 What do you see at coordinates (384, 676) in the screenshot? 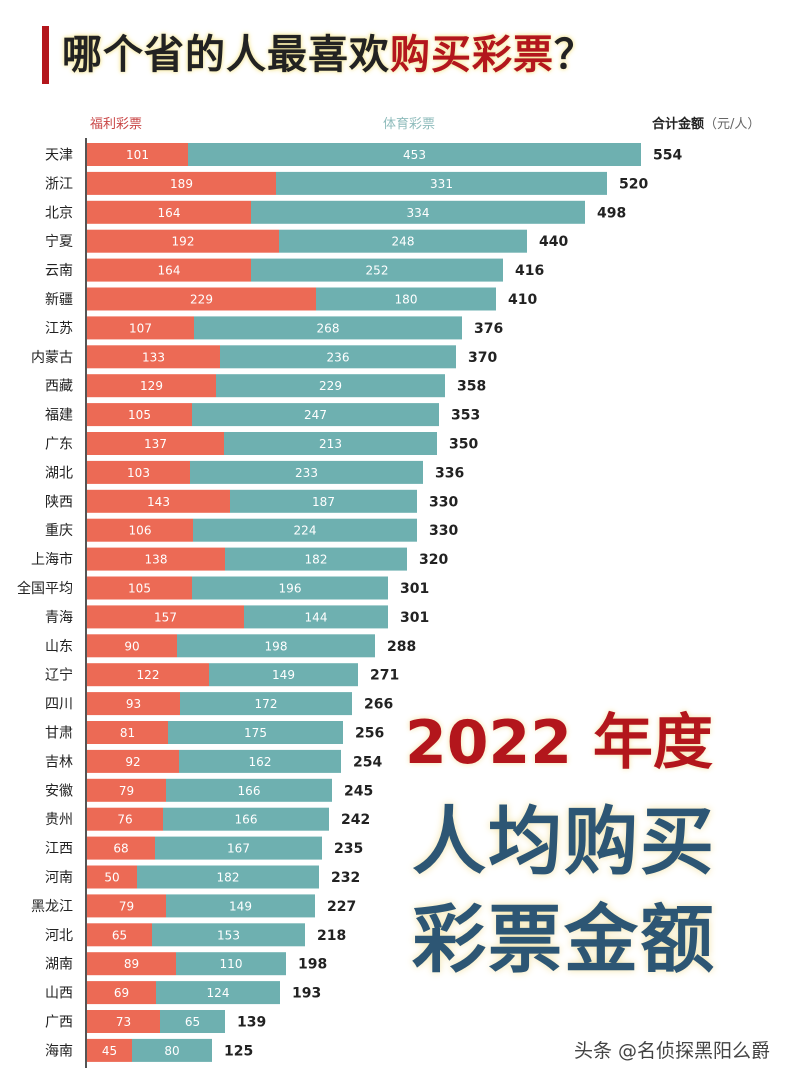
I see `total-label: 271` at bounding box center [384, 676].